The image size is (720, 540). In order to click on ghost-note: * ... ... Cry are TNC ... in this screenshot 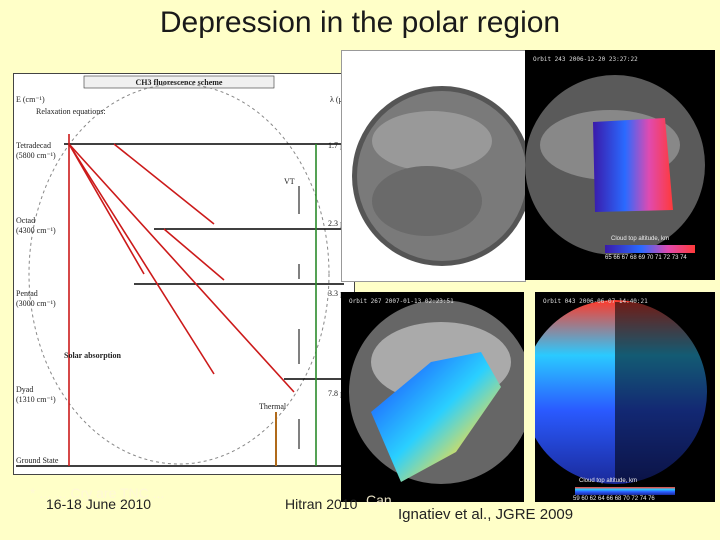, I will do `click(97, 493)`.